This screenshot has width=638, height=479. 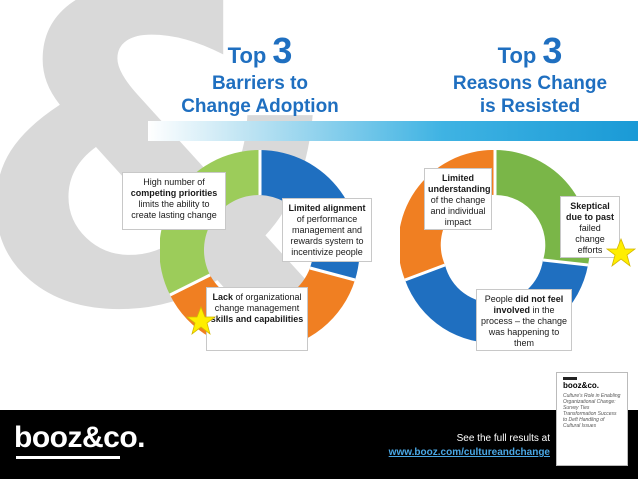 What do you see at coordinates (581, 385) in the screenshot?
I see `thumbnail-logo: booz&co.` at bounding box center [581, 385].